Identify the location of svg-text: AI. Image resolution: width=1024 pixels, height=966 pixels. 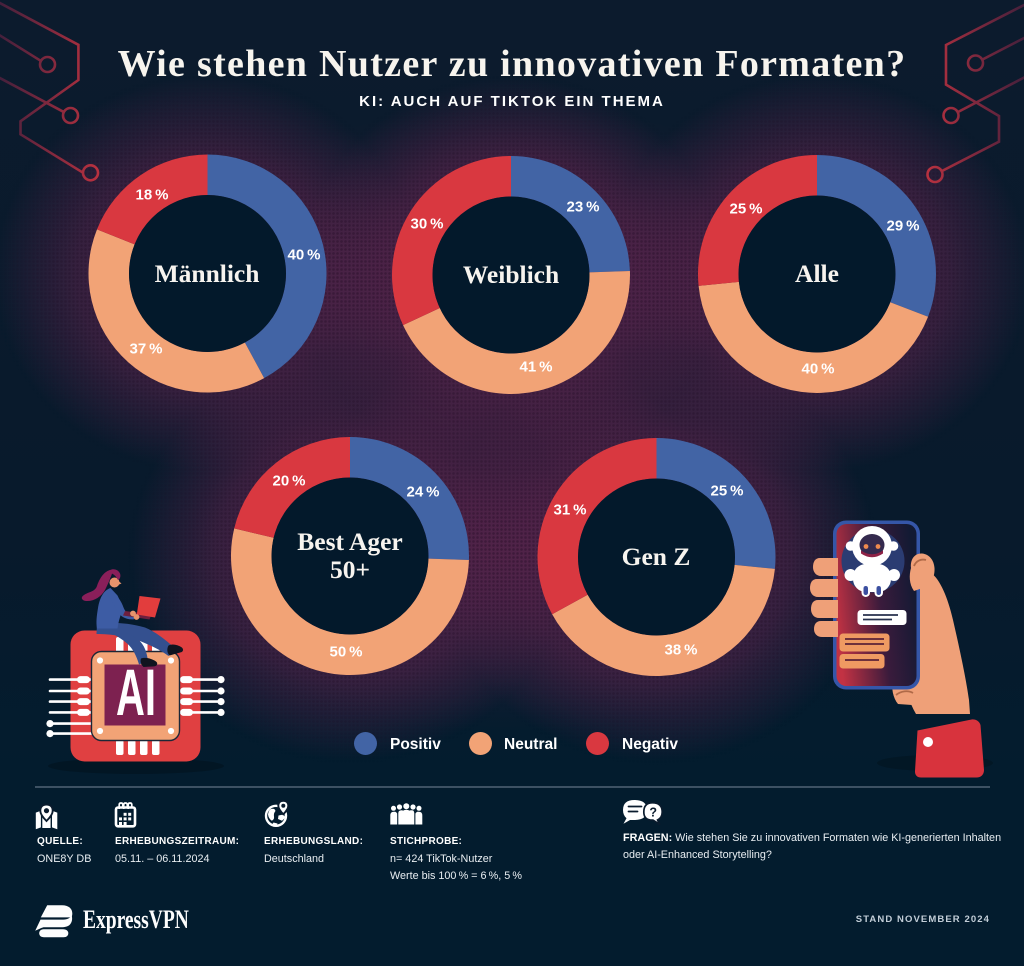
(136, 692).